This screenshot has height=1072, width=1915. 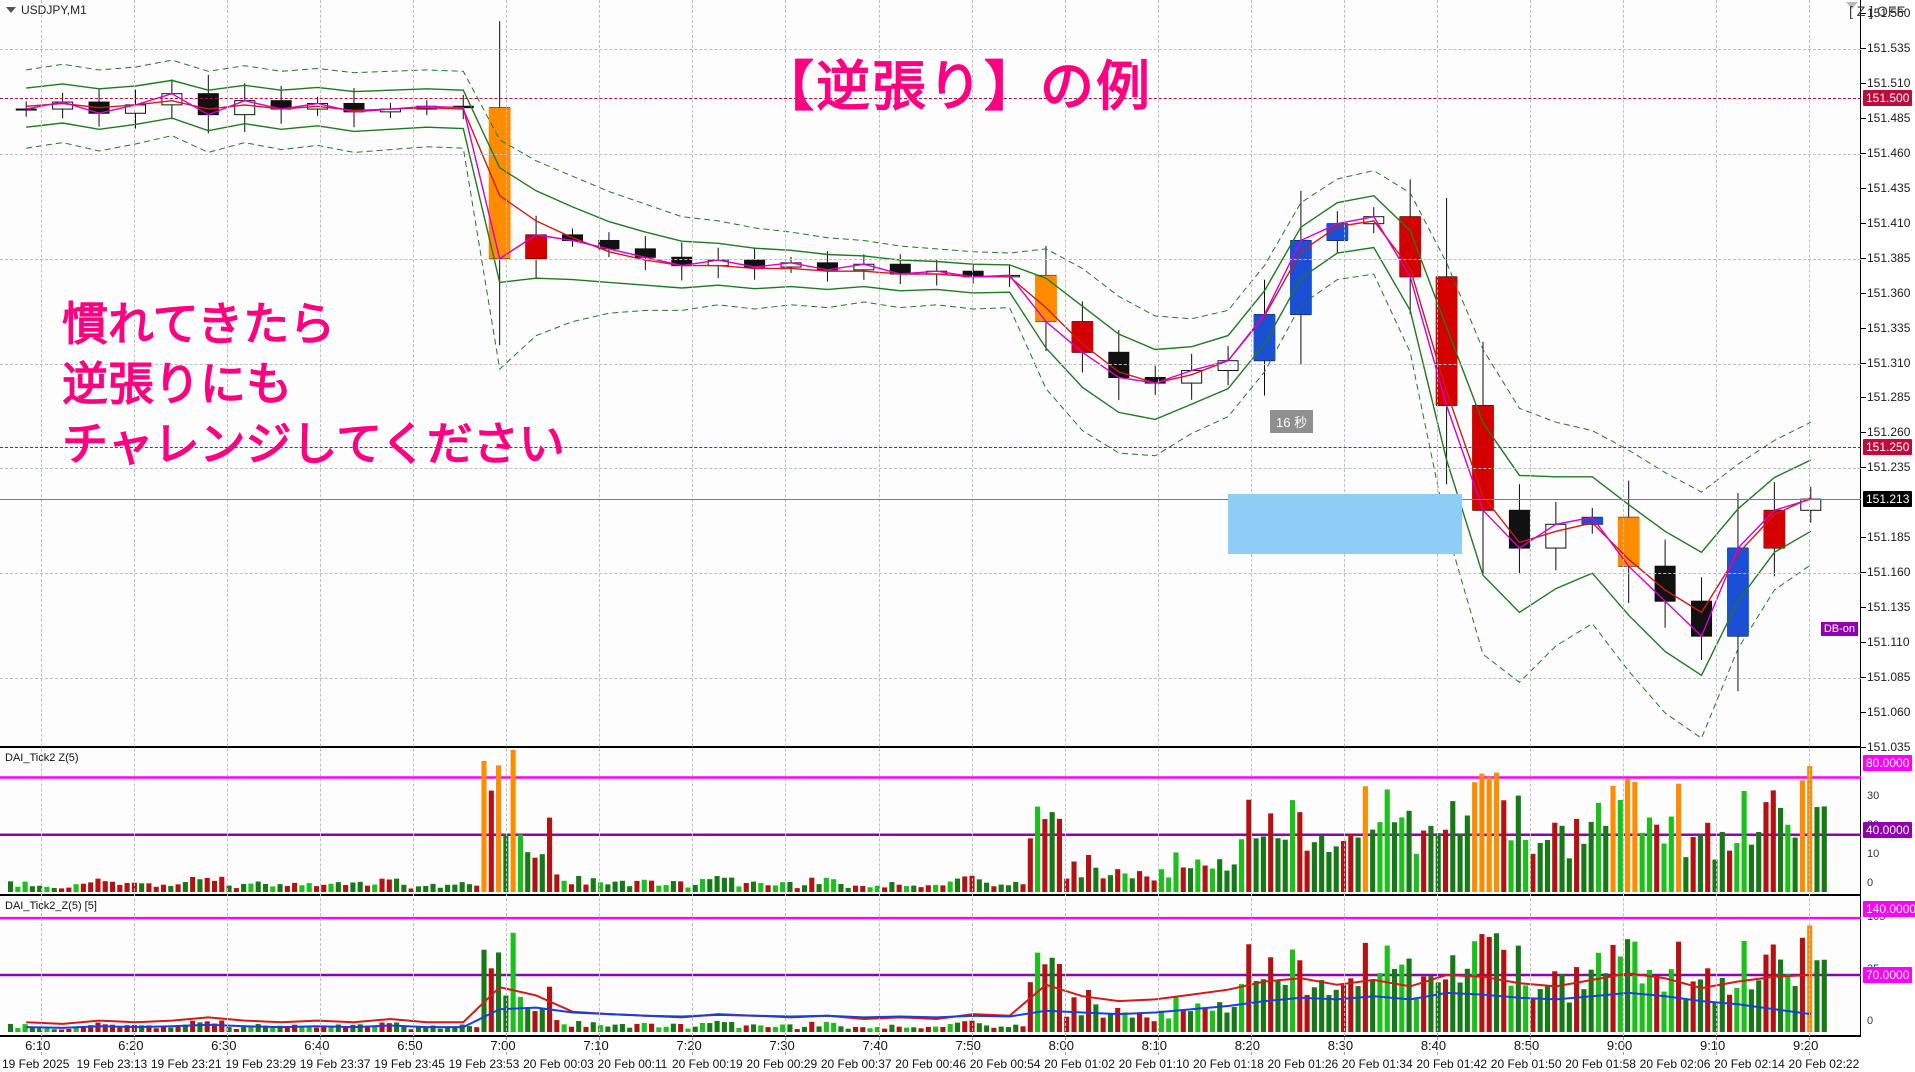 I want to click on indicator1-tick-label: 0, so click(x=1870, y=883).